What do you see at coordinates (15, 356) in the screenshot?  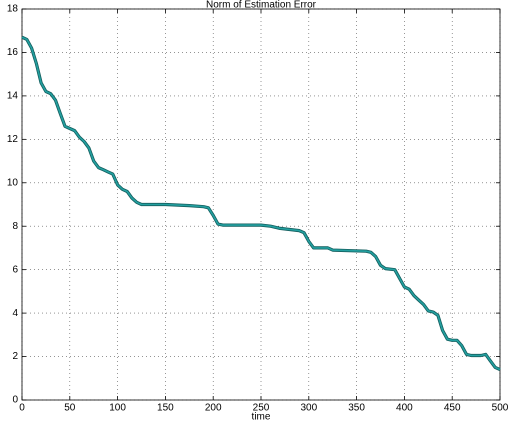 I see `y-tick-label: 2` at bounding box center [15, 356].